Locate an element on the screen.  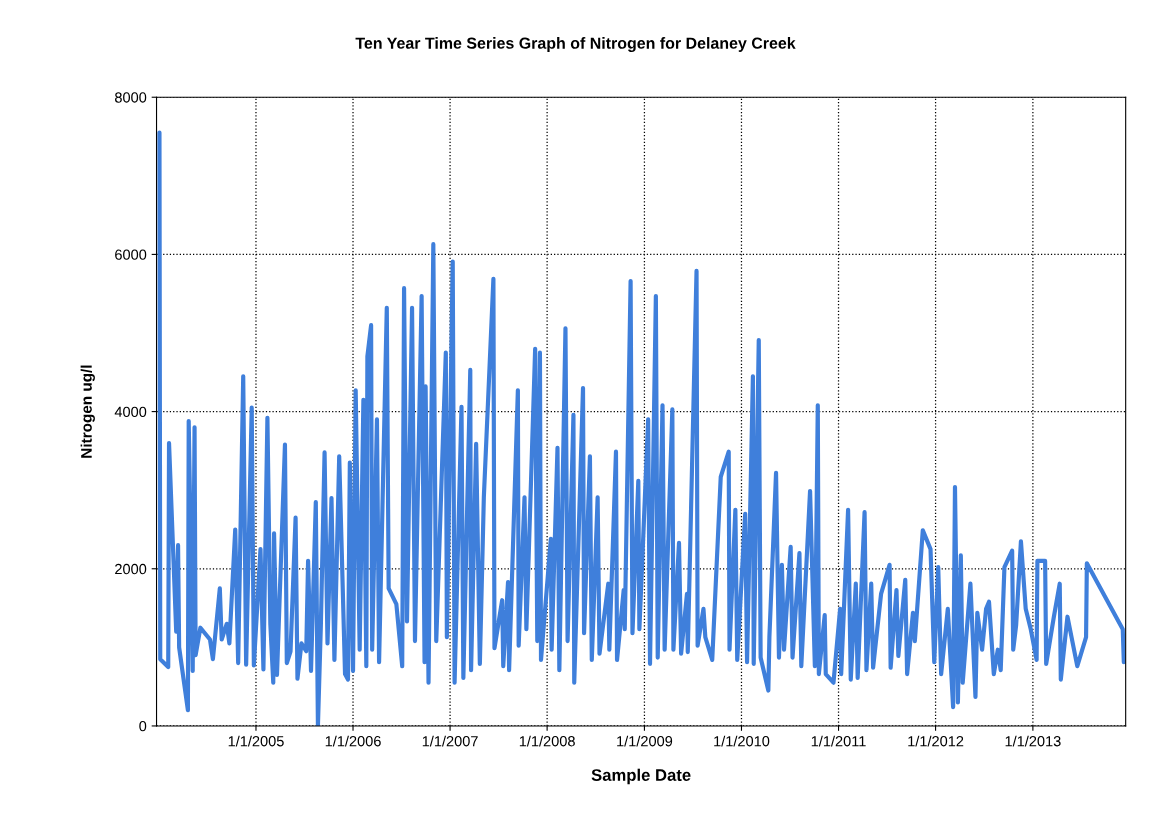
y-axis-title: Nitrogen ug/l is located at coordinates (87, 411).